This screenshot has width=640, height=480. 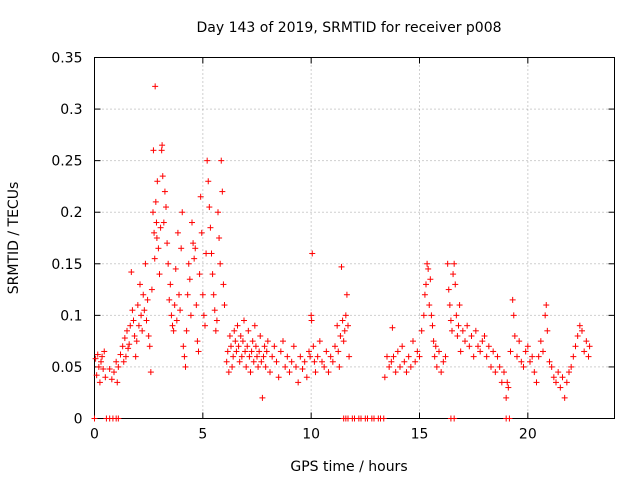 I want to click on y-tick-label: 0.15, so click(x=66, y=265).